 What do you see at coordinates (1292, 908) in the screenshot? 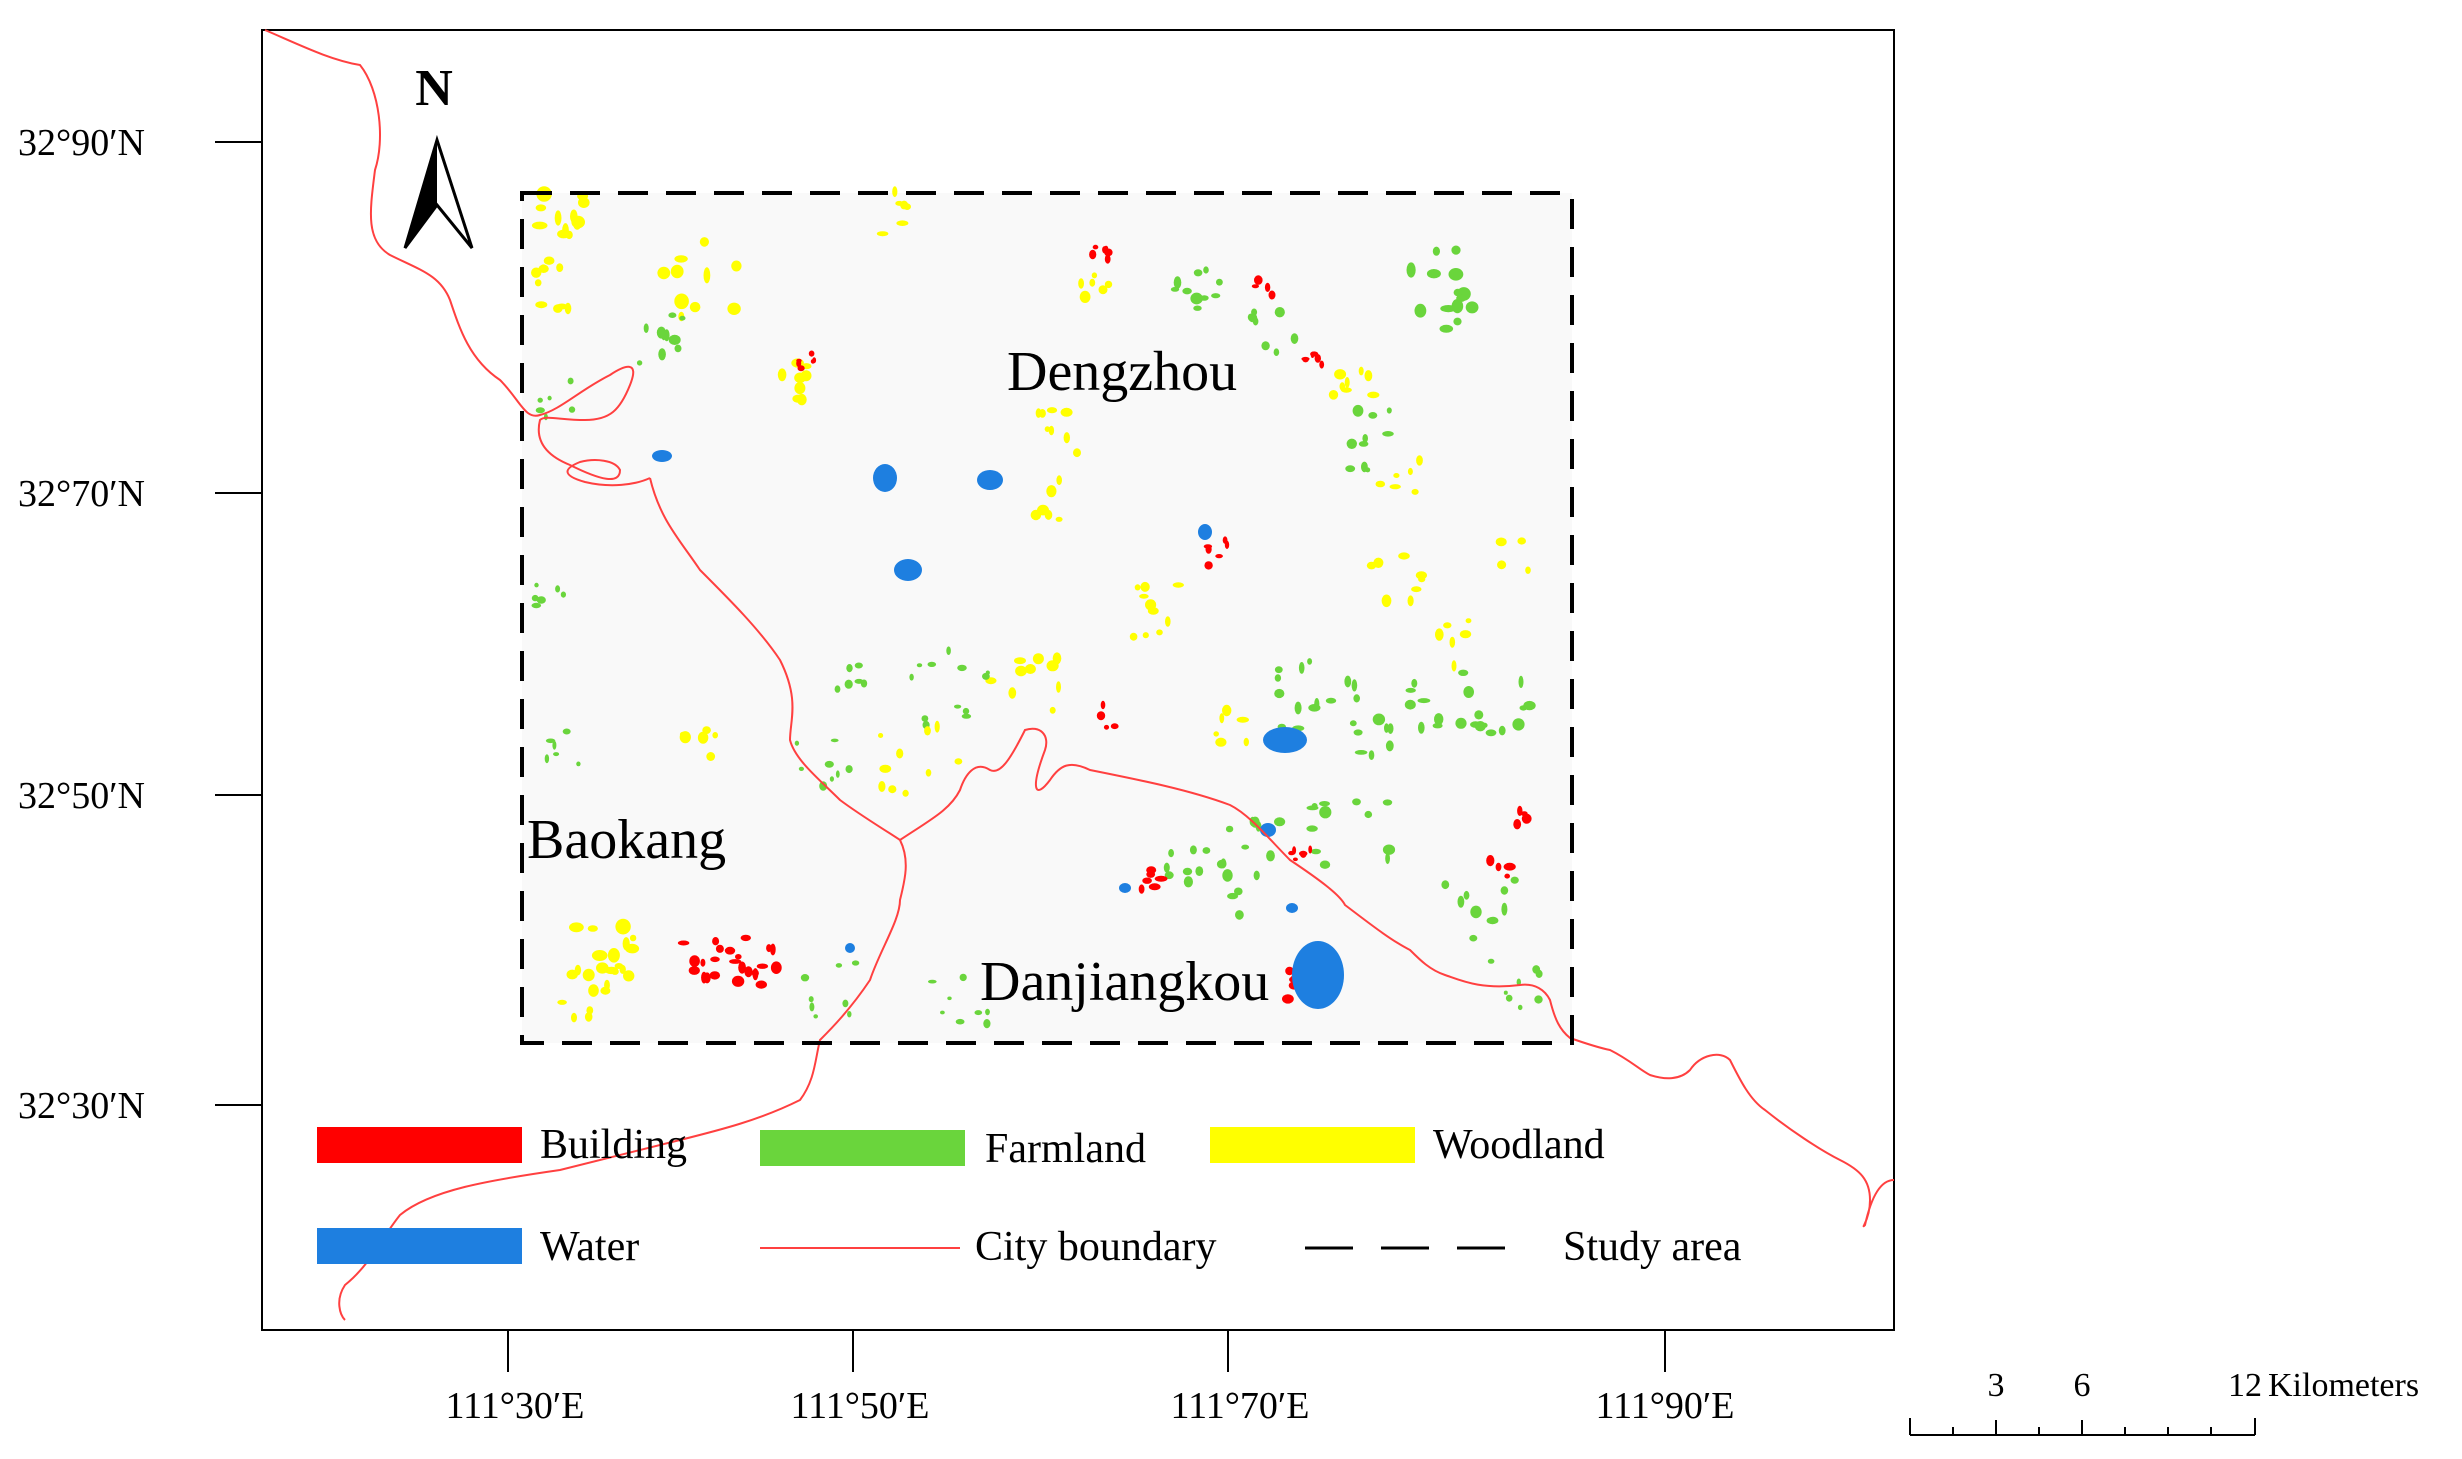
I see `water-body` at bounding box center [1292, 908].